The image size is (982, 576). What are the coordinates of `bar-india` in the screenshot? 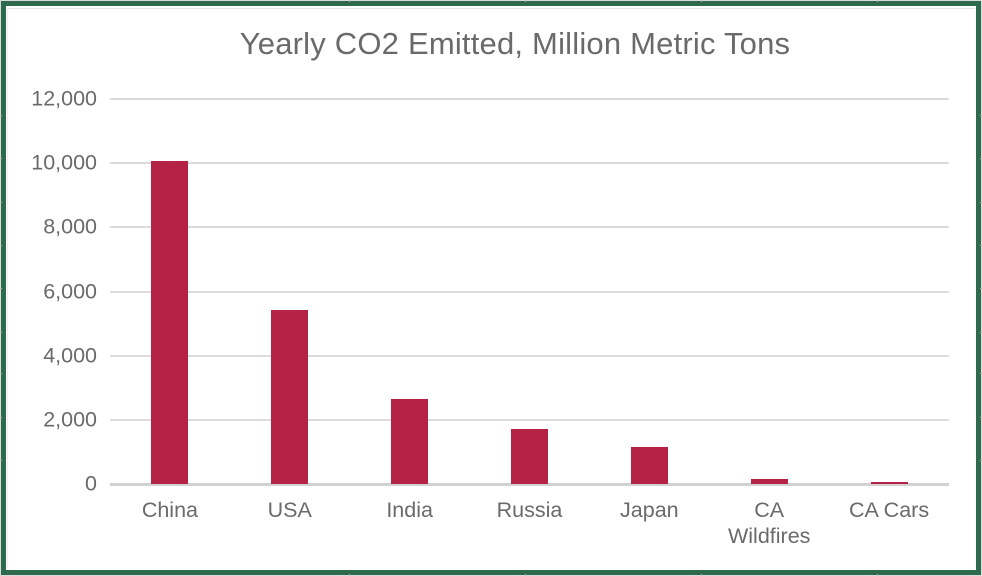 It's located at (410, 441).